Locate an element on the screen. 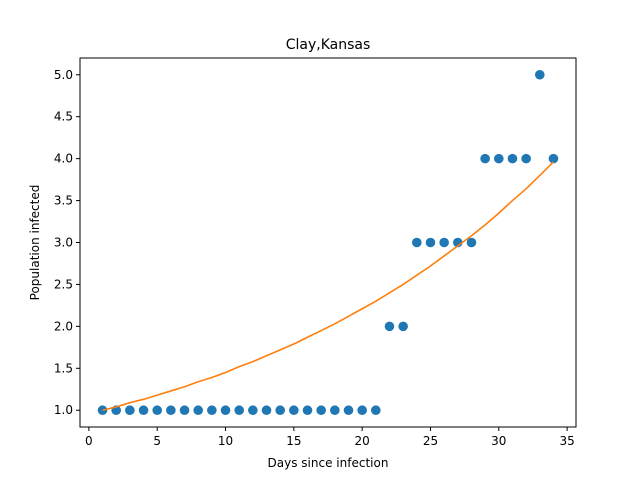 Image resolution: width=640 pixels, height=480 pixels. y-axis-ticks: 1.0 1.5 2.0 2.5 3.0 3.5 4.0 4.5 5.0 is located at coordinates (67, 242).